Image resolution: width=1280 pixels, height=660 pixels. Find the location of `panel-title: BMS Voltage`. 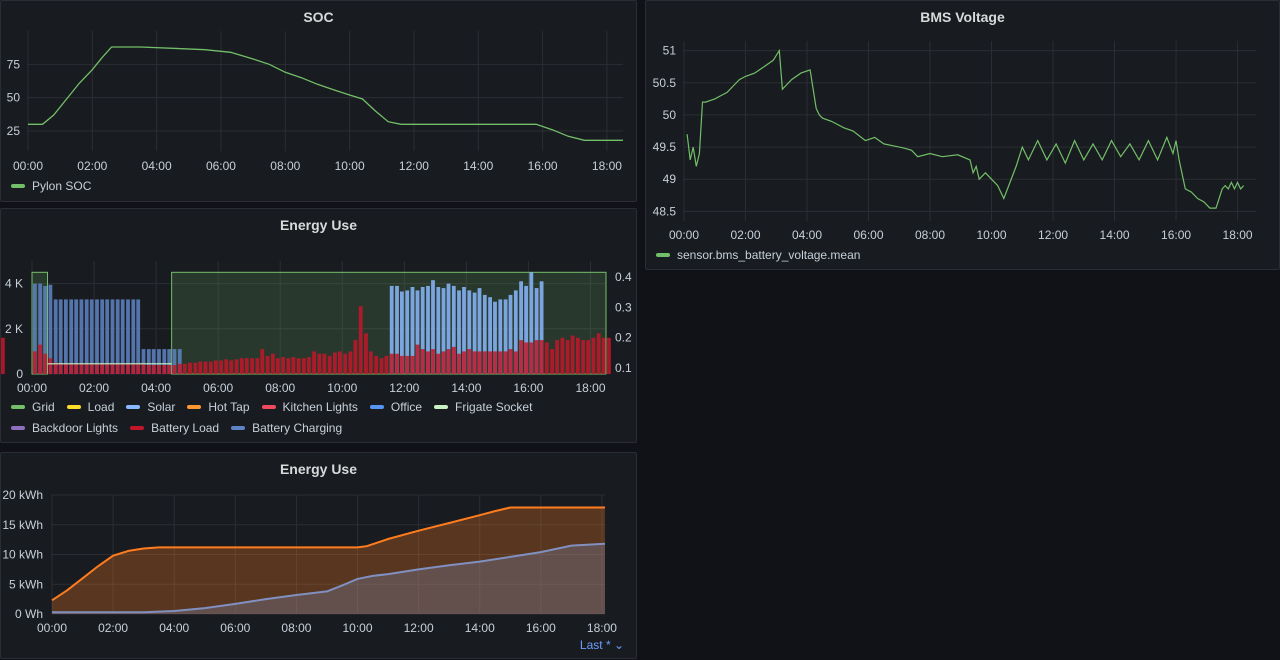

panel-title: BMS Voltage is located at coordinates (962, 17).